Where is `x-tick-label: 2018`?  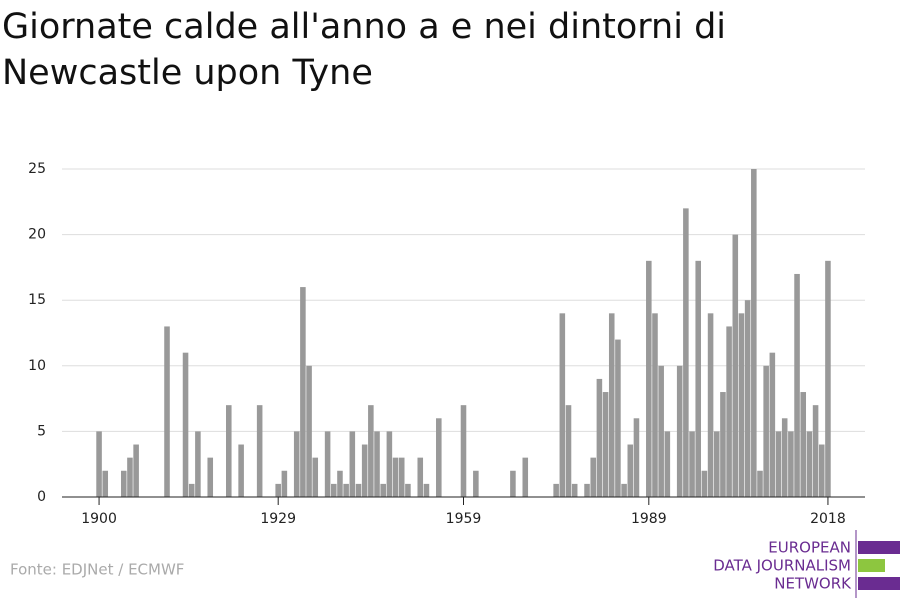 x-tick-label: 2018 is located at coordinates (828, 519).